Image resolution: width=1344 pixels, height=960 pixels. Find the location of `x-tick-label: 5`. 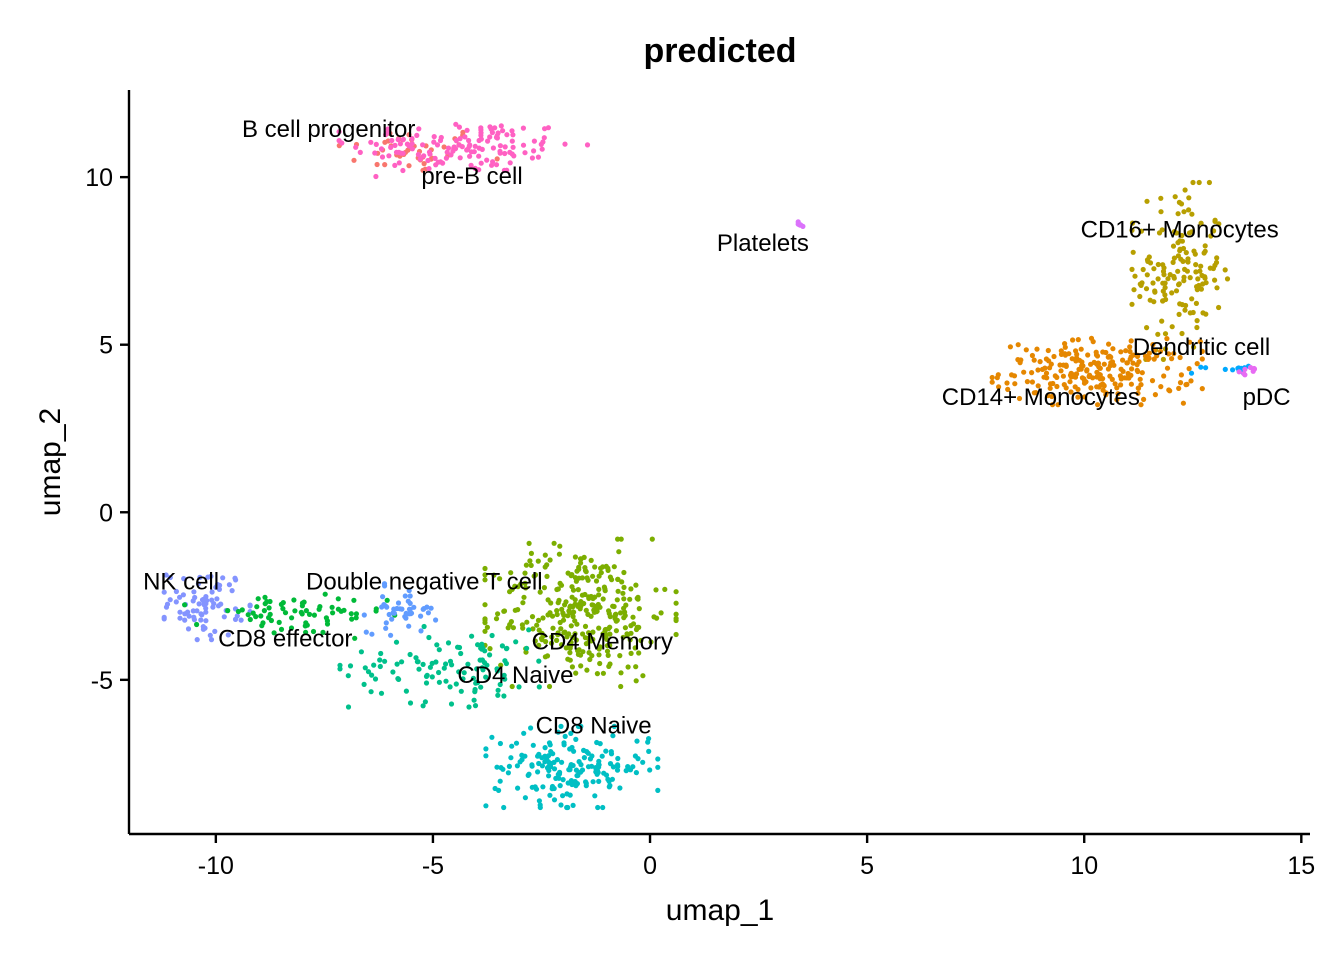

x-tick-label: 5 is located at coordinates (867, 866).